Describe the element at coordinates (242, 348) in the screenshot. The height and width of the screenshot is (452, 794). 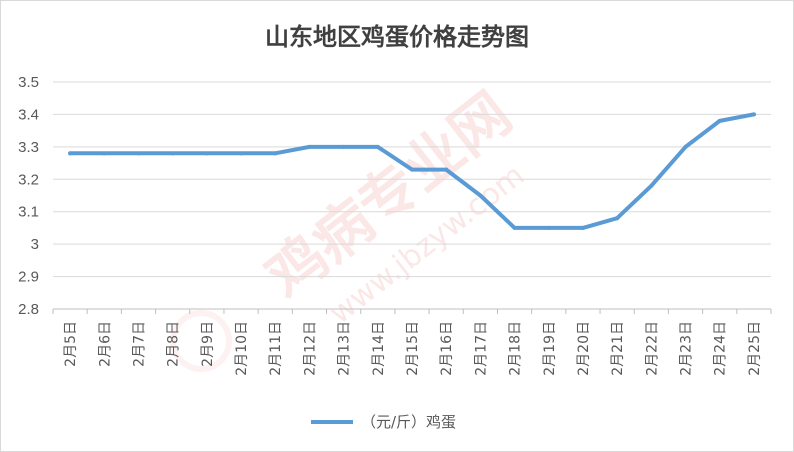
I see `x-tick-label: 2月10日` at that location.